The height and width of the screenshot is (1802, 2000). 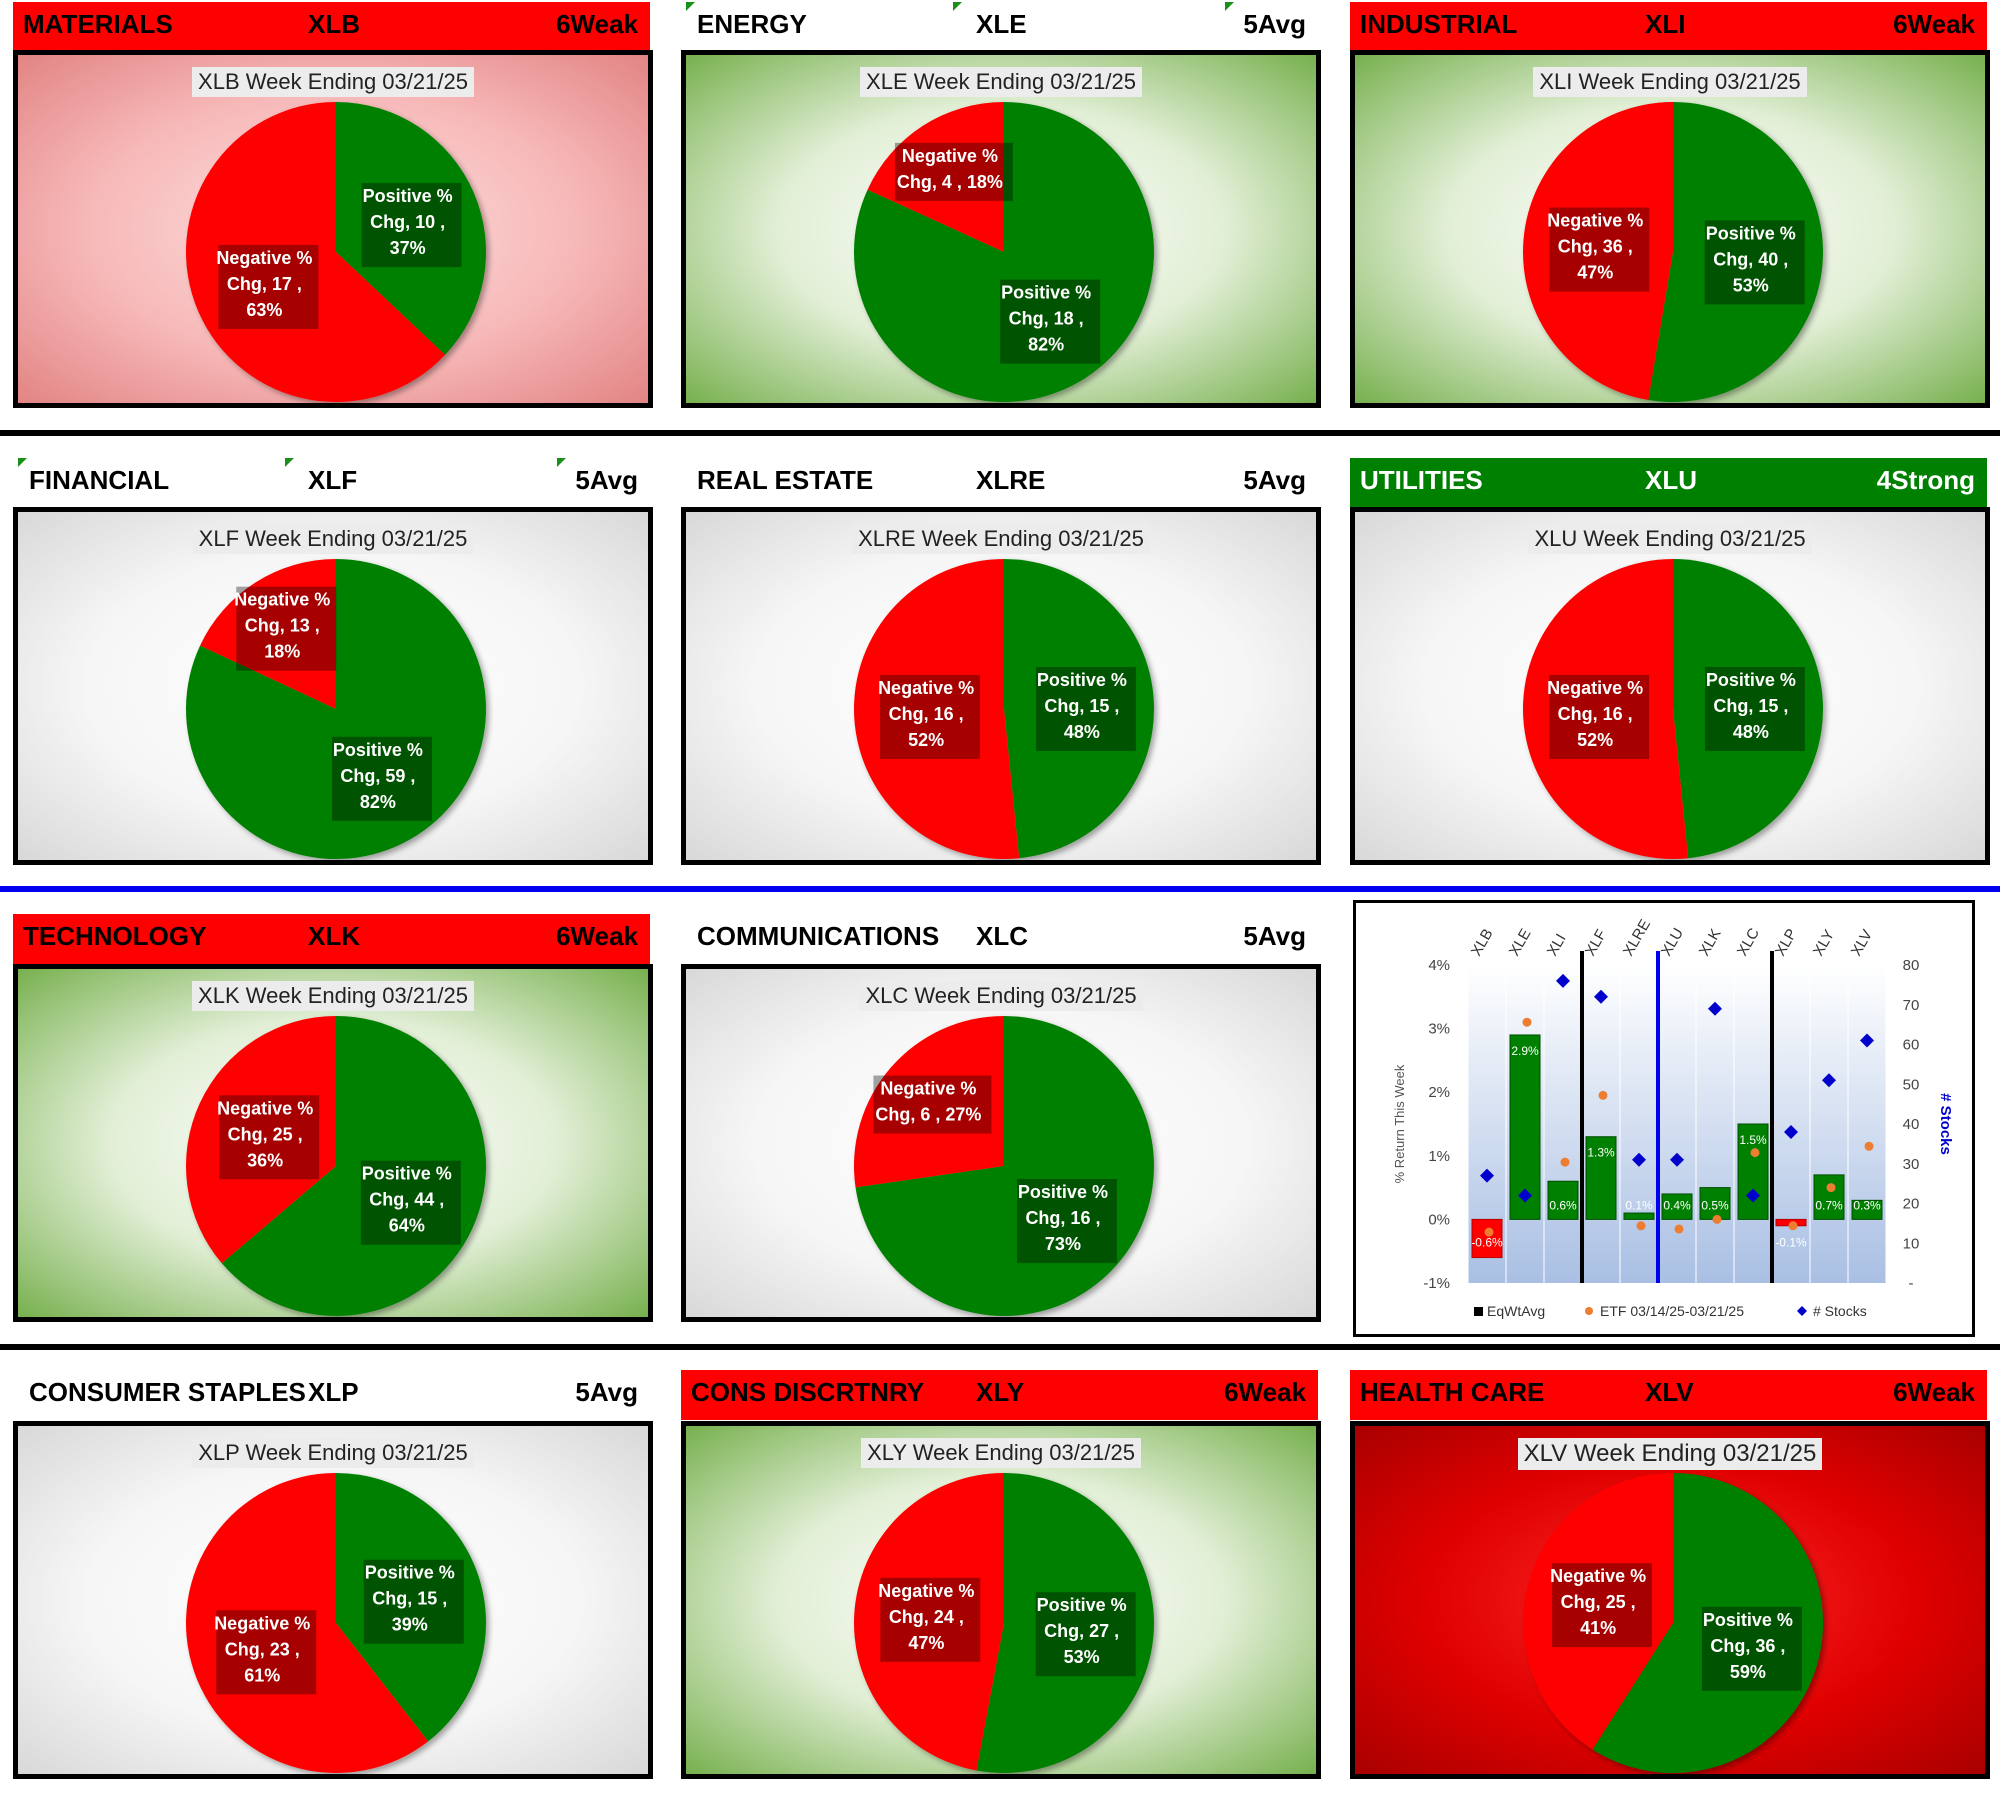 I want to click on negative-data-label: Negative % Chg, 4 , 18%, so click(x=953, y=171).